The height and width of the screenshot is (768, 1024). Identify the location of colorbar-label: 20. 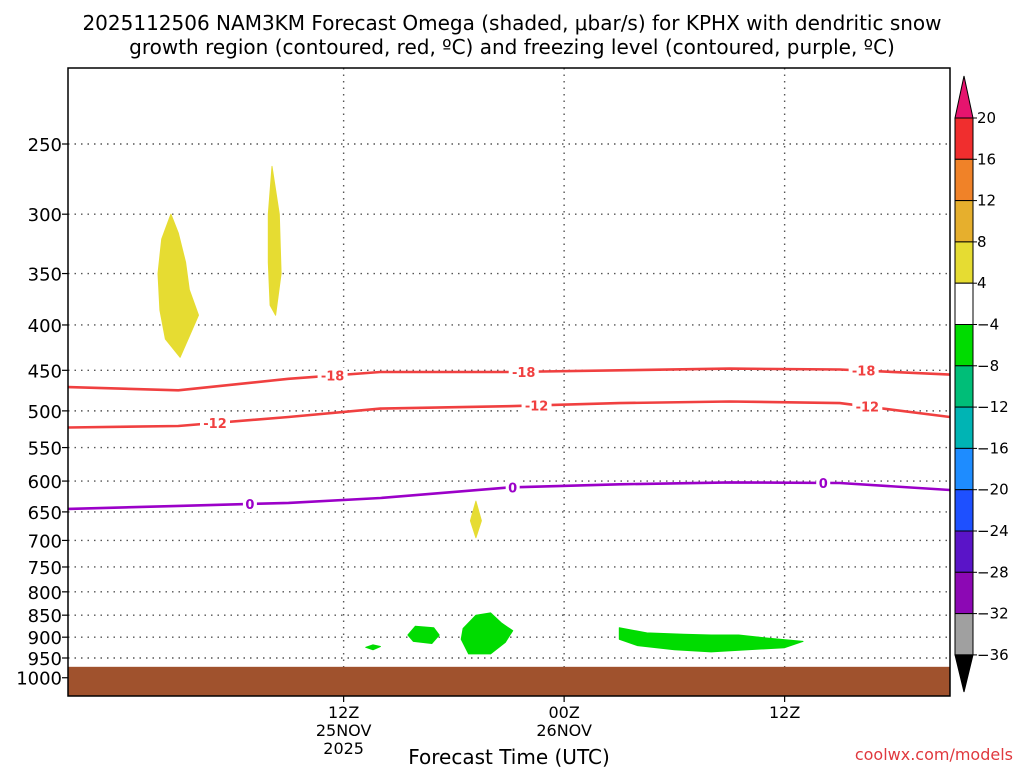
(986, 118).